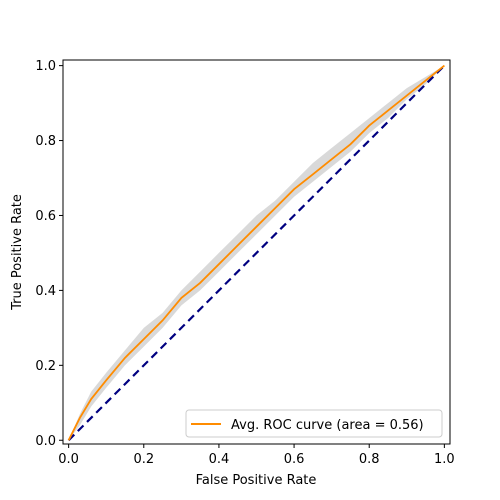 The height and width of the screenshot is (500, 500). I want to click on y-tick-label: 0.0, so click(45, 441).